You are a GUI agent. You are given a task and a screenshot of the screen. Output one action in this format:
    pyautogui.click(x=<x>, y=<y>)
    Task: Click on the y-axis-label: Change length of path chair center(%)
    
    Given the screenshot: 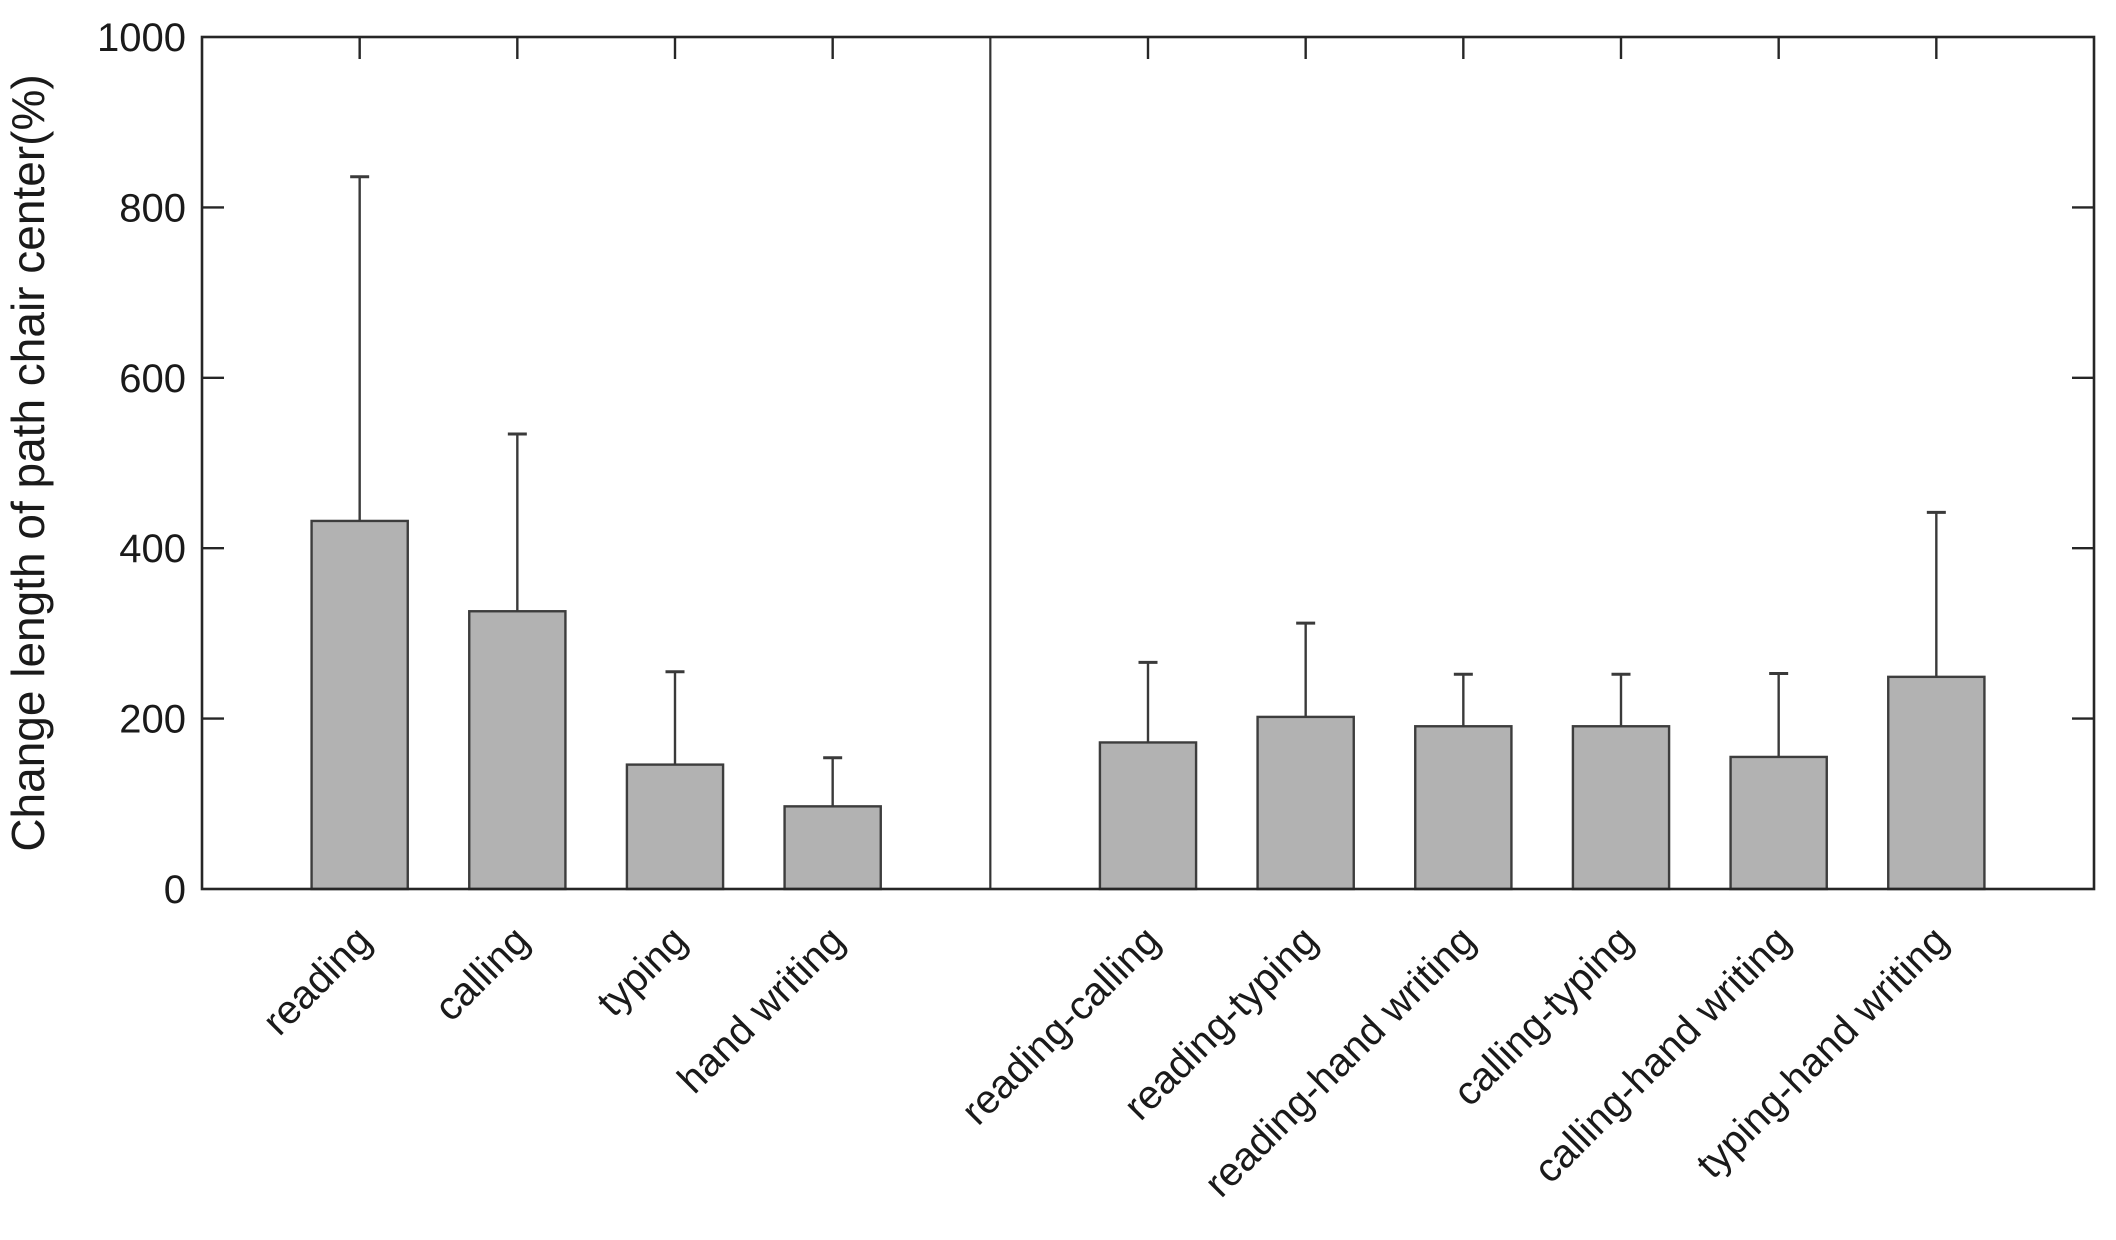 What is the action you would take?
    pyautogui.click(x=28, y=462)
    